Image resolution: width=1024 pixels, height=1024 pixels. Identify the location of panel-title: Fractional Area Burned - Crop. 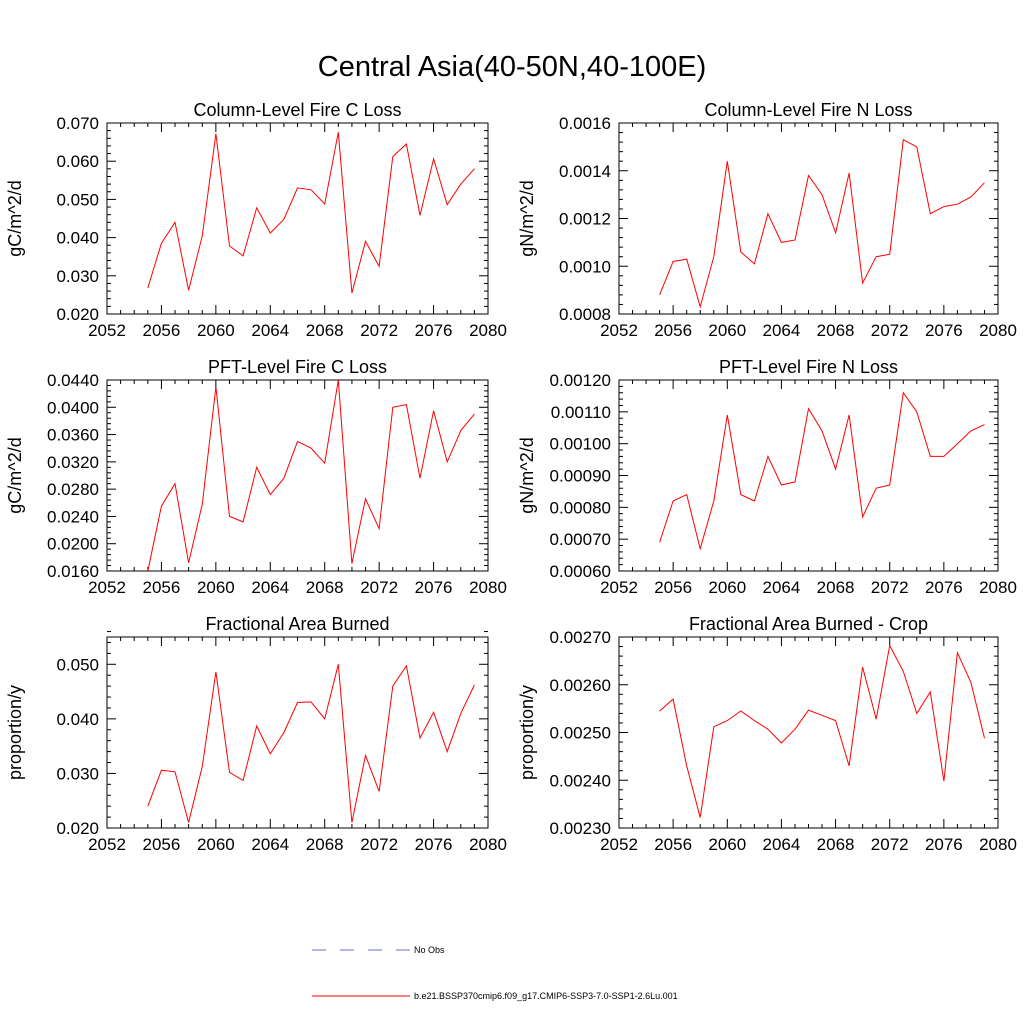
(808, 624).